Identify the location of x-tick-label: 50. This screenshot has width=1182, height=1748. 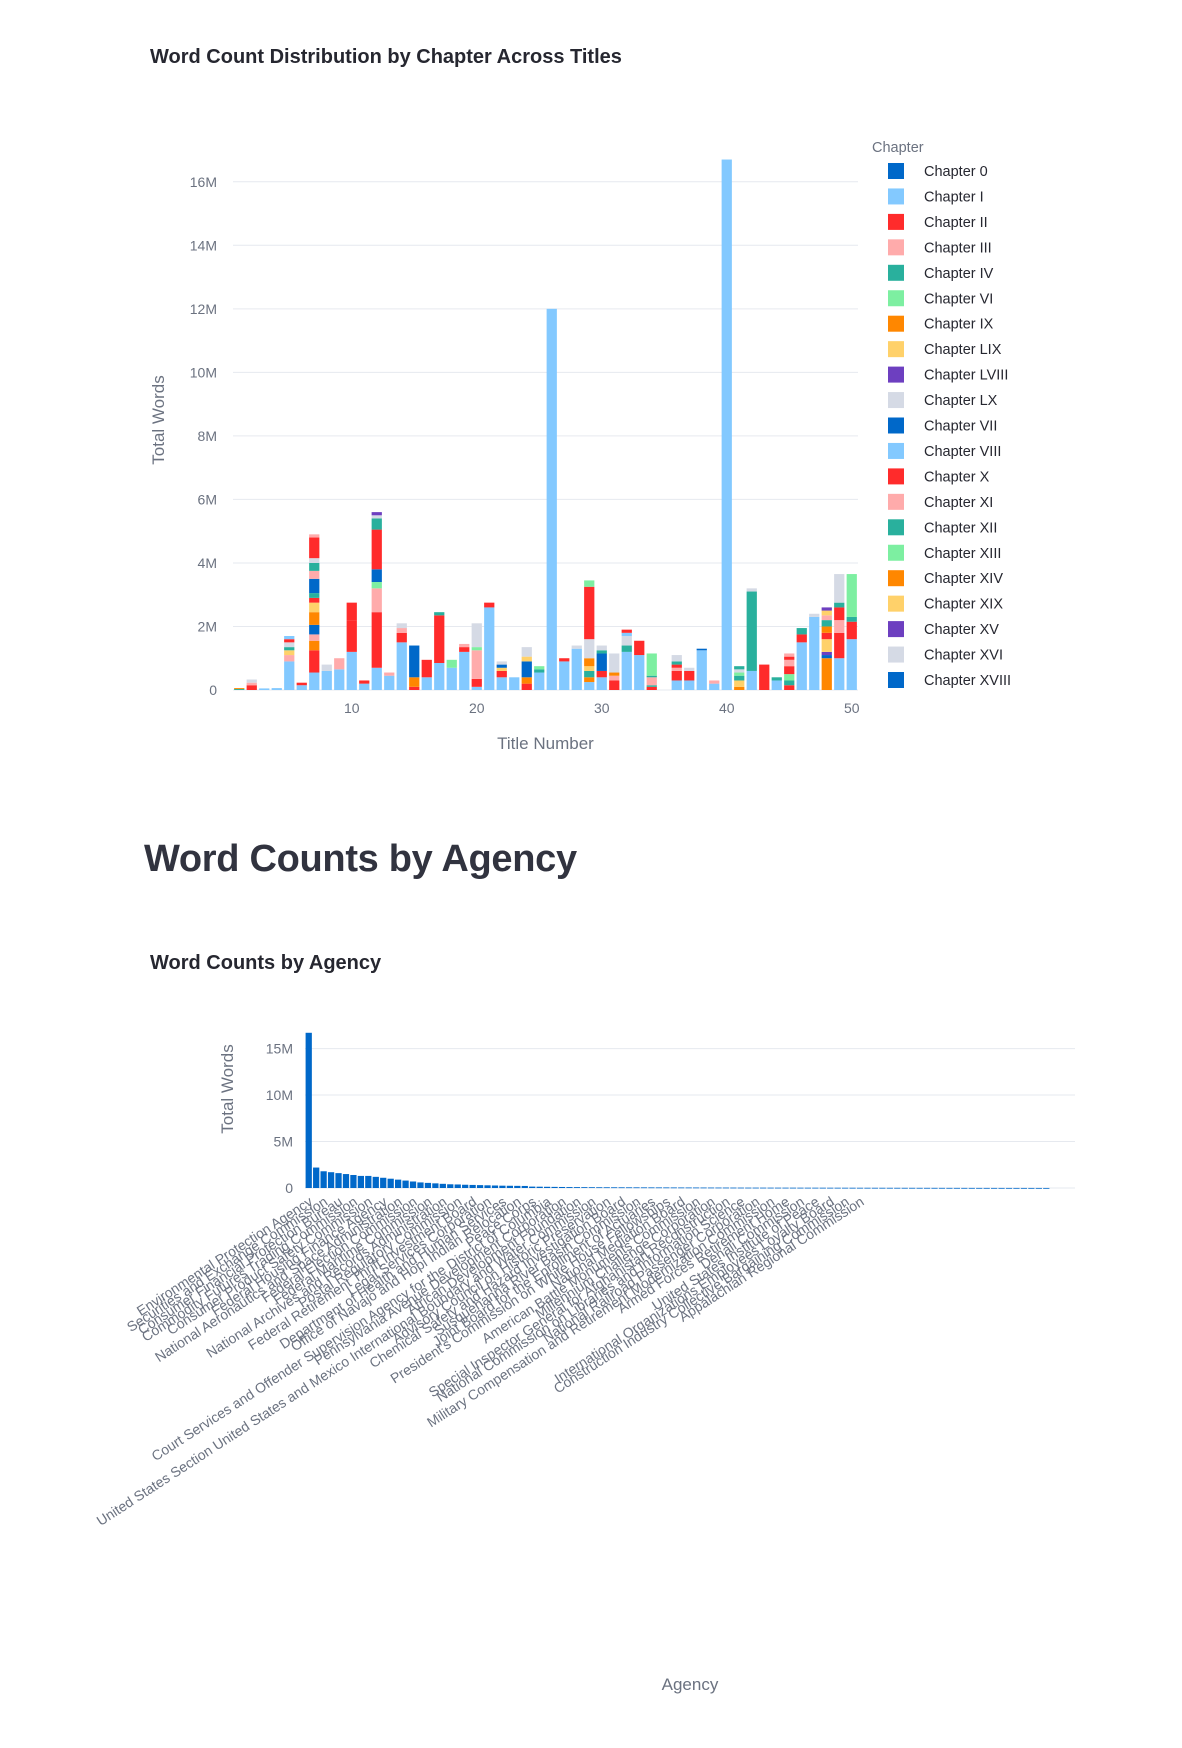
(852, 708).